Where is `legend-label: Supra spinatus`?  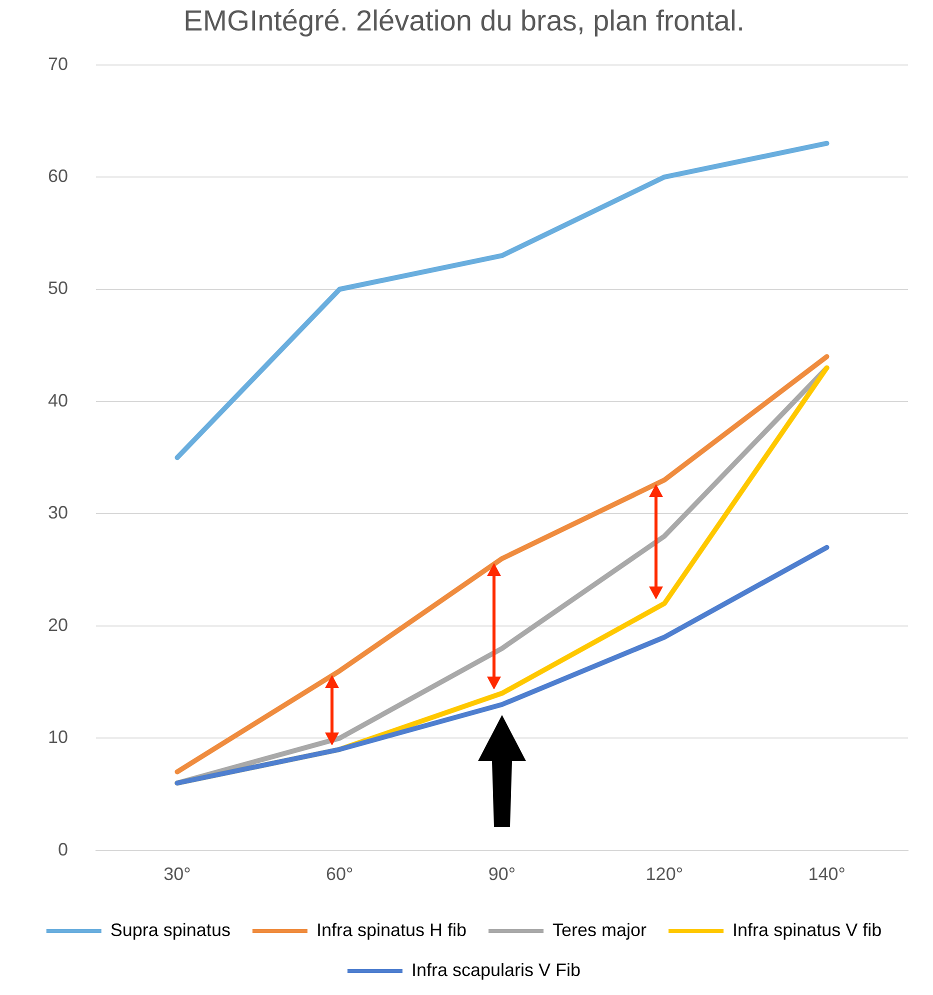
legend-label: Supra spinatus is located at coordinates (170, 930).